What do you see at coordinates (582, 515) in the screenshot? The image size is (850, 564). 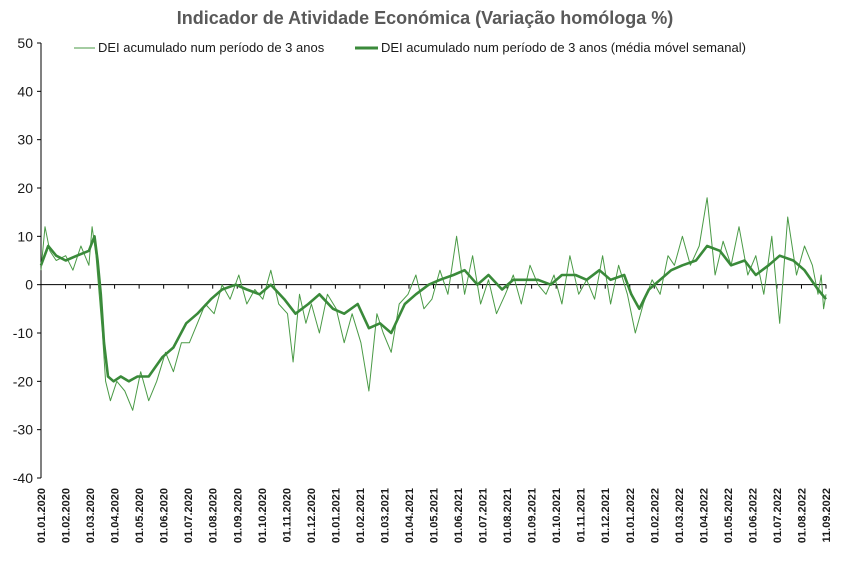 I see `x-tick-label: 01.11.2021` at bounding box center [582, 515].